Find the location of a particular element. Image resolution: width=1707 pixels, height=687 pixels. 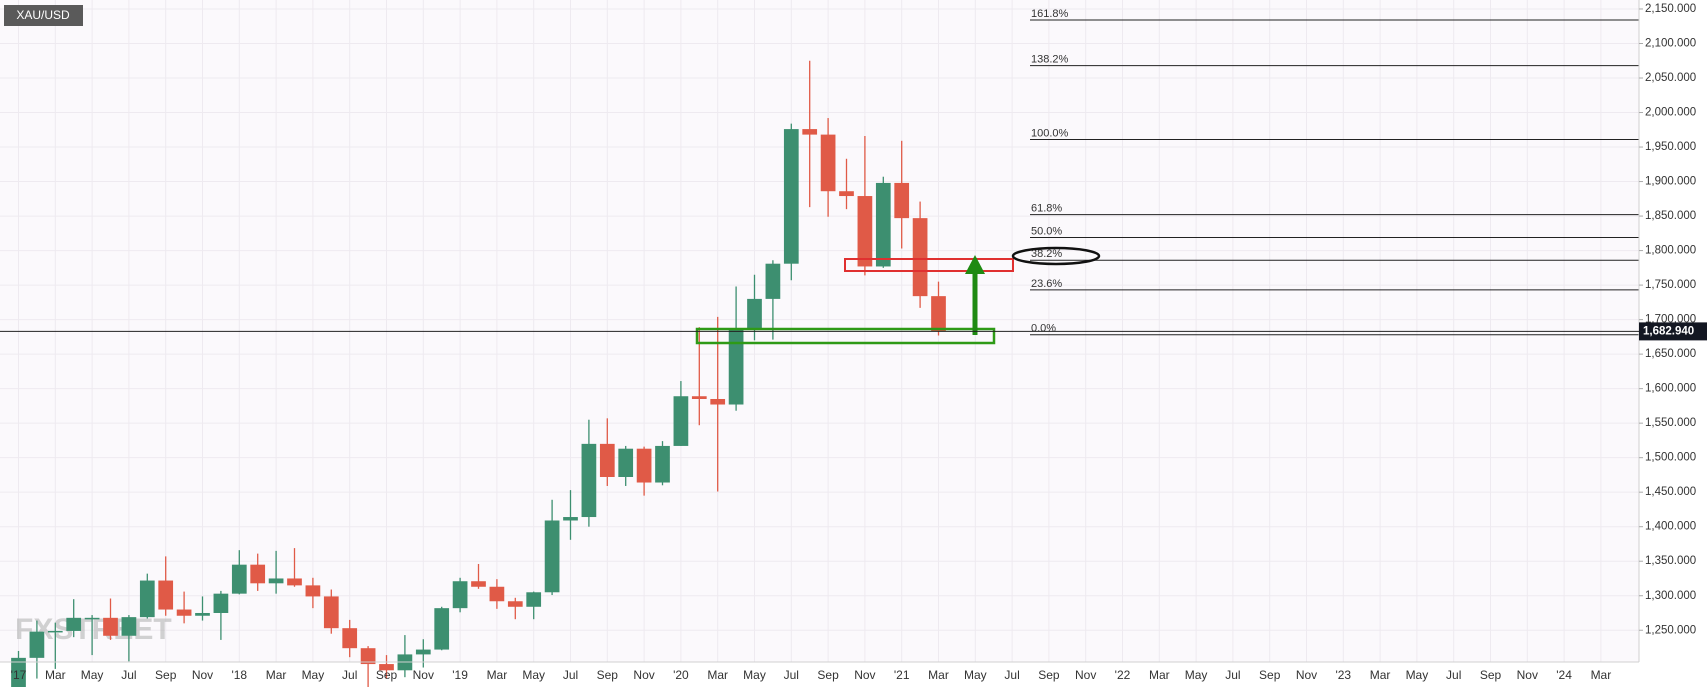

y-tick-label: 1,800.000 is located at coordinates (1670, 251).